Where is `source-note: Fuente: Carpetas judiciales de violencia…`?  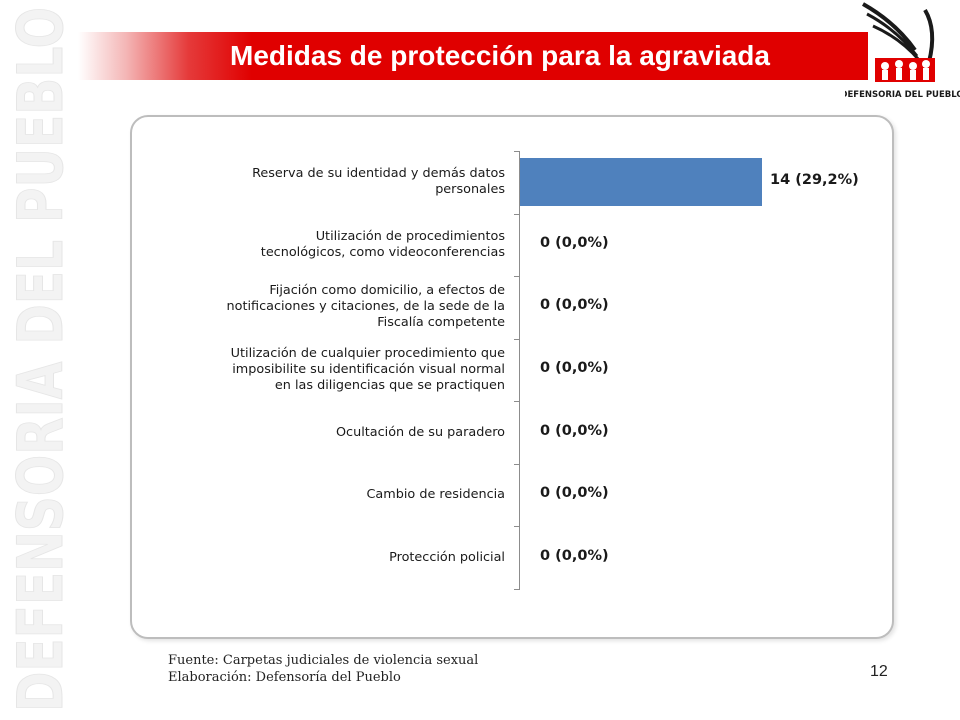 source-note: Fuente: Carpetas judiciales de violencia… is located at coordinates (323, 669).